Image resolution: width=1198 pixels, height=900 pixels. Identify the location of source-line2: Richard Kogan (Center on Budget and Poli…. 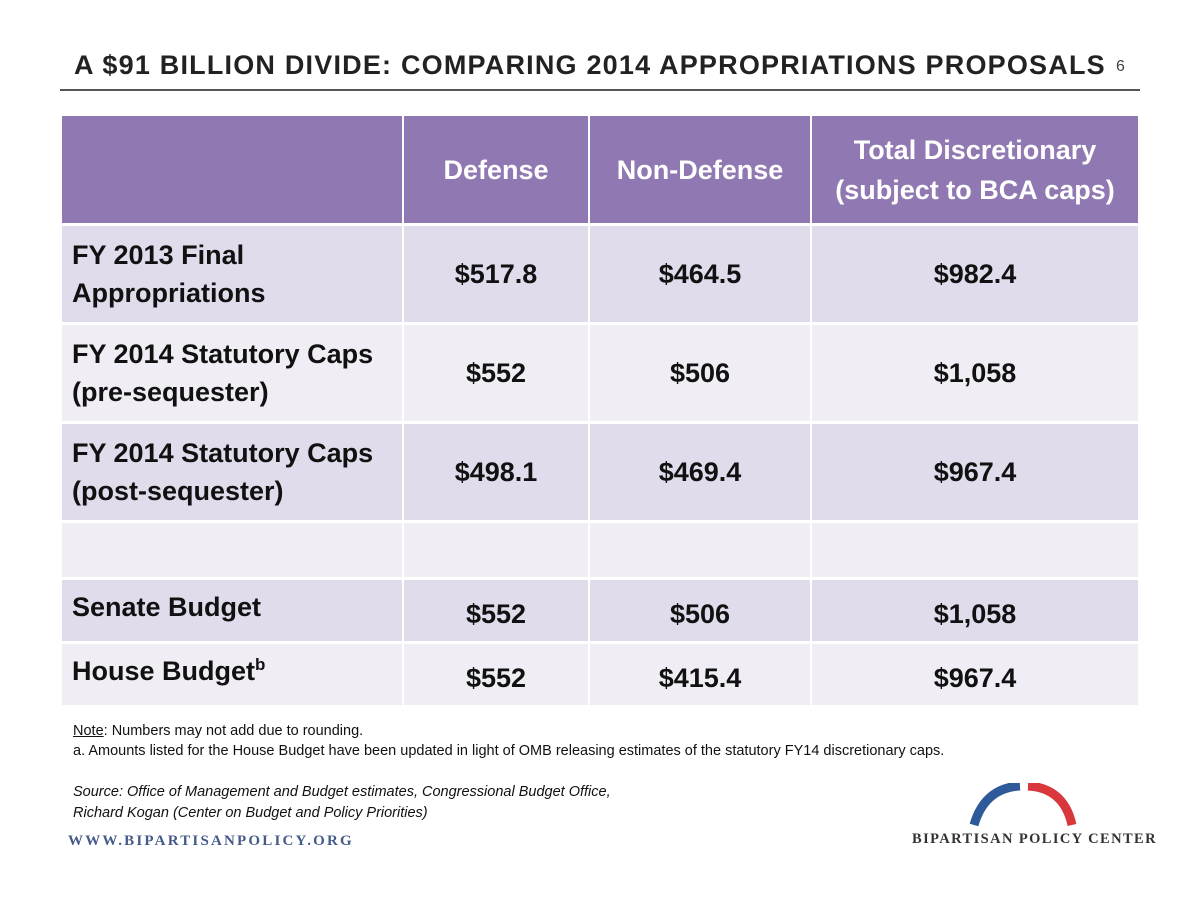
(250, 813).